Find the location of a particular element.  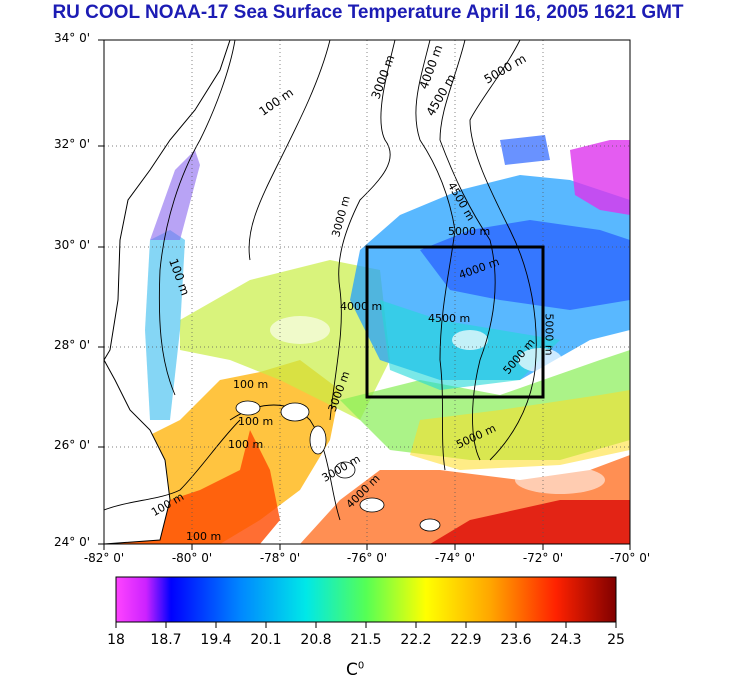

colorbar-tick-label: 20.1 is located at coordinates (266, 640).